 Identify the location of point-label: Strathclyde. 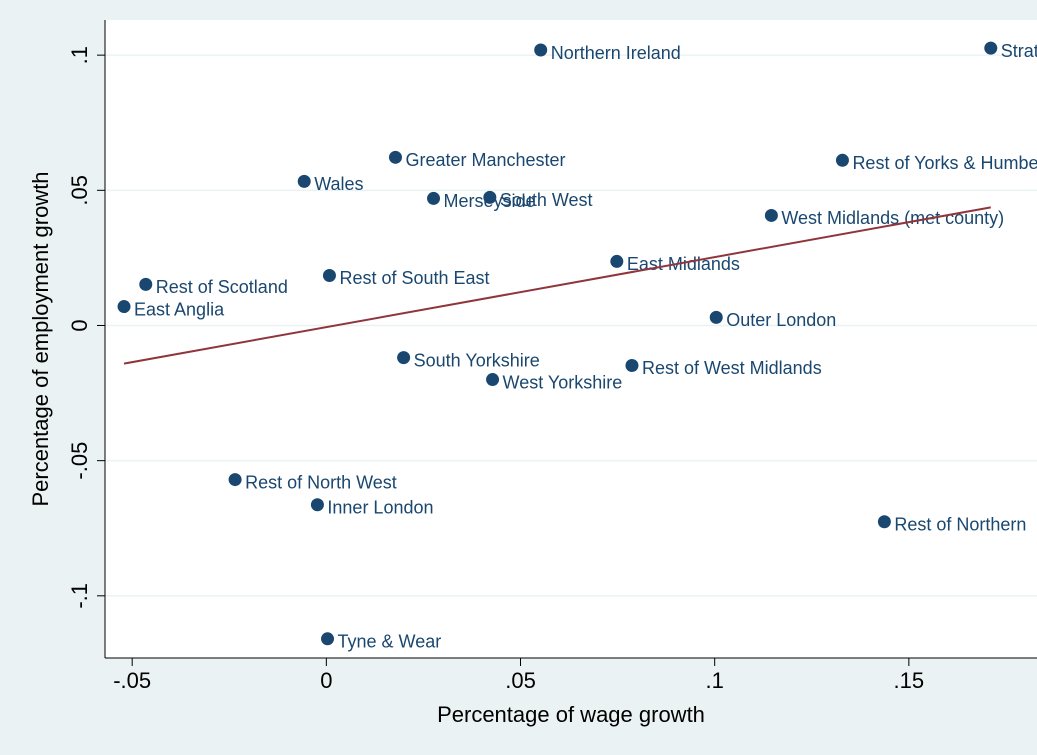
(1019, 51).